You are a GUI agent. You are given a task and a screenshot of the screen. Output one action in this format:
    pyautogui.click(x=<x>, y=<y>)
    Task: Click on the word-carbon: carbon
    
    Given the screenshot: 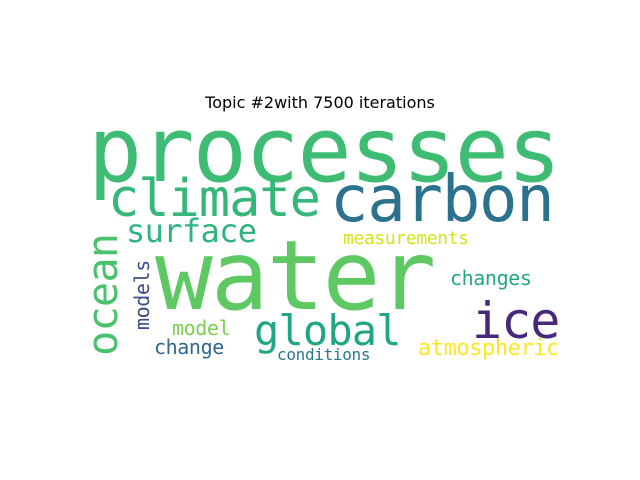 What is the action you would take?
    pyautogui.click(x=442, y=200)
    